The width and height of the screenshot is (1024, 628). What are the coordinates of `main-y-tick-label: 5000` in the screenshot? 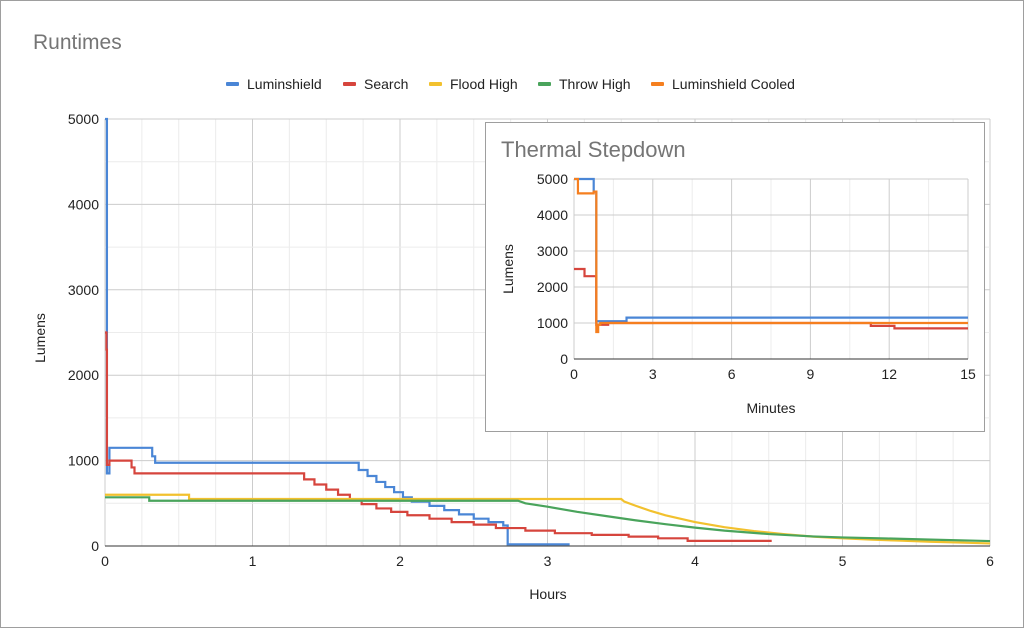 It's located at (83, 119).